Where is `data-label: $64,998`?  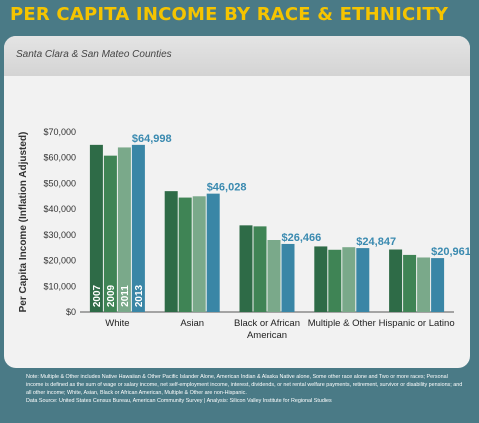
data-label: $64,998 is located at coordinates (152, 139).